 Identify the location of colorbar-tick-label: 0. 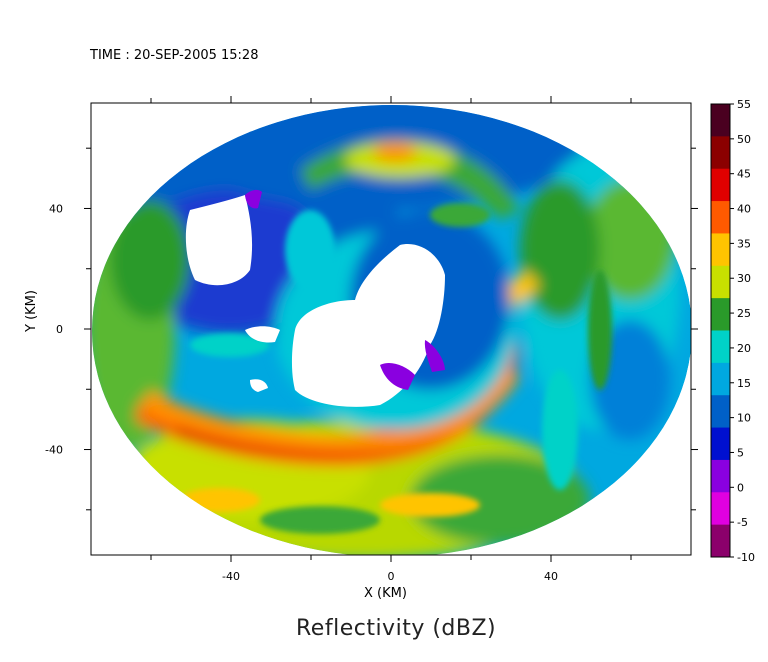
(740, 487).